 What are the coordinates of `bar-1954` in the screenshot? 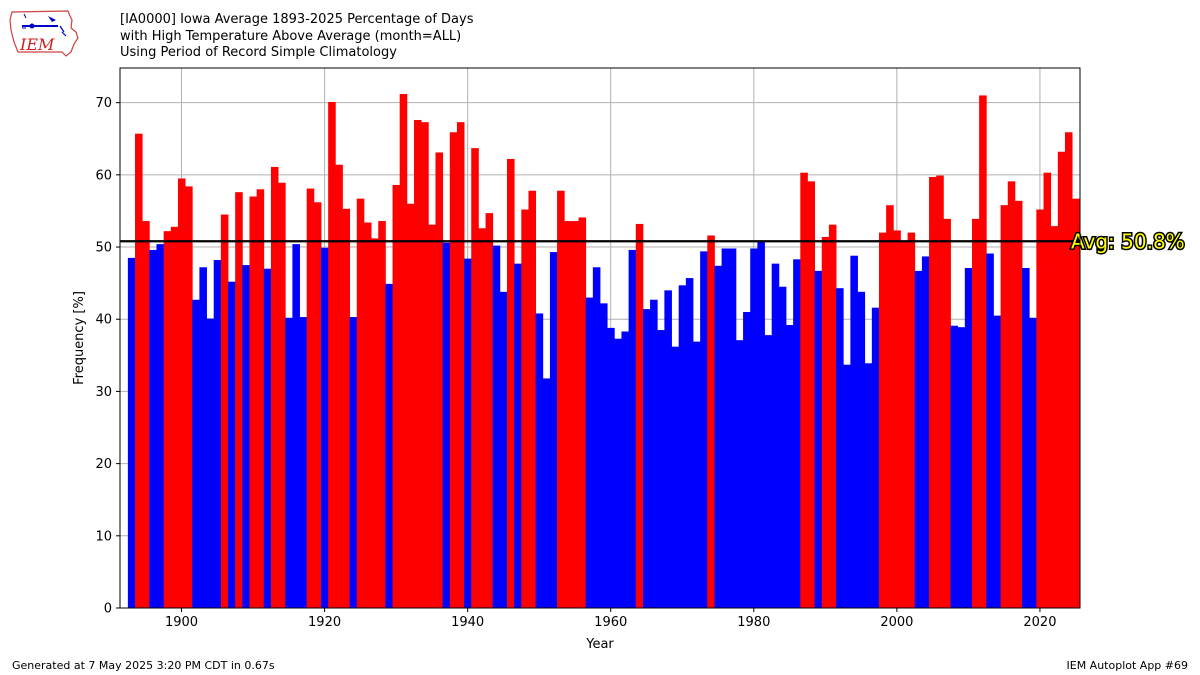 It's located at (568, 414).